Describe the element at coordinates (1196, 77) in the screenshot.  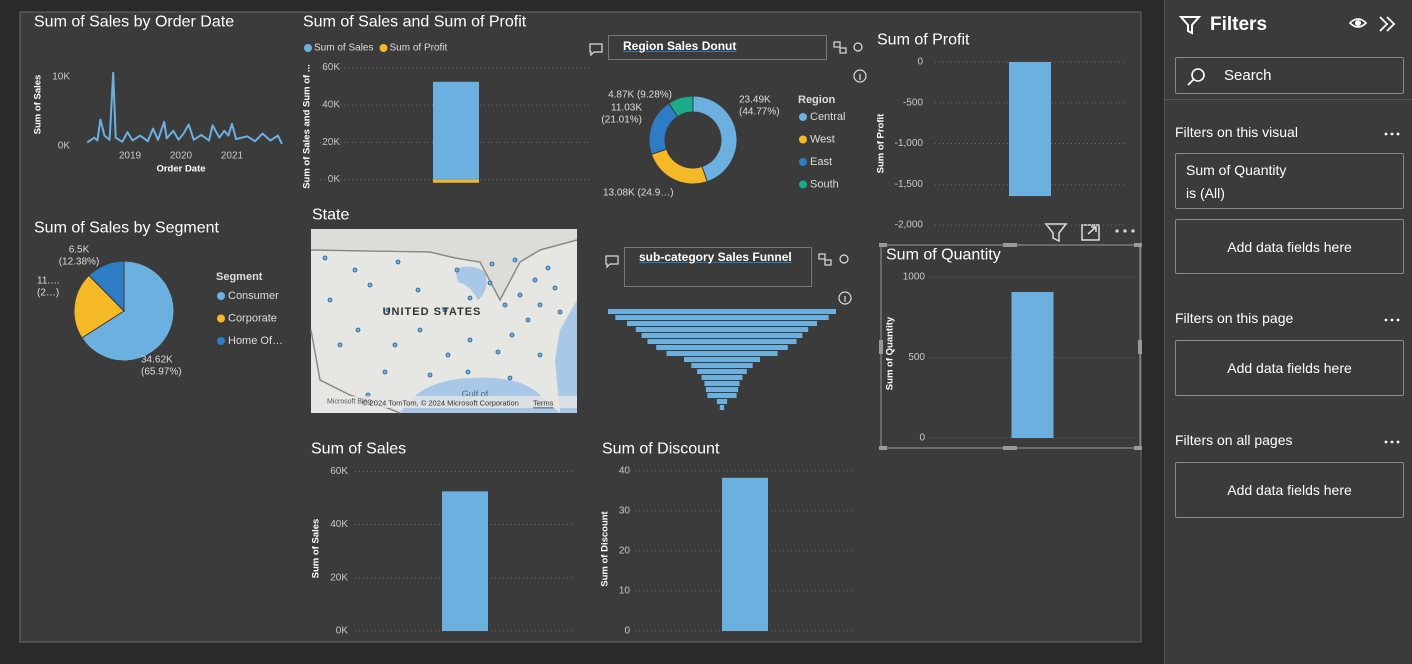
I see `search-icon` at that location.